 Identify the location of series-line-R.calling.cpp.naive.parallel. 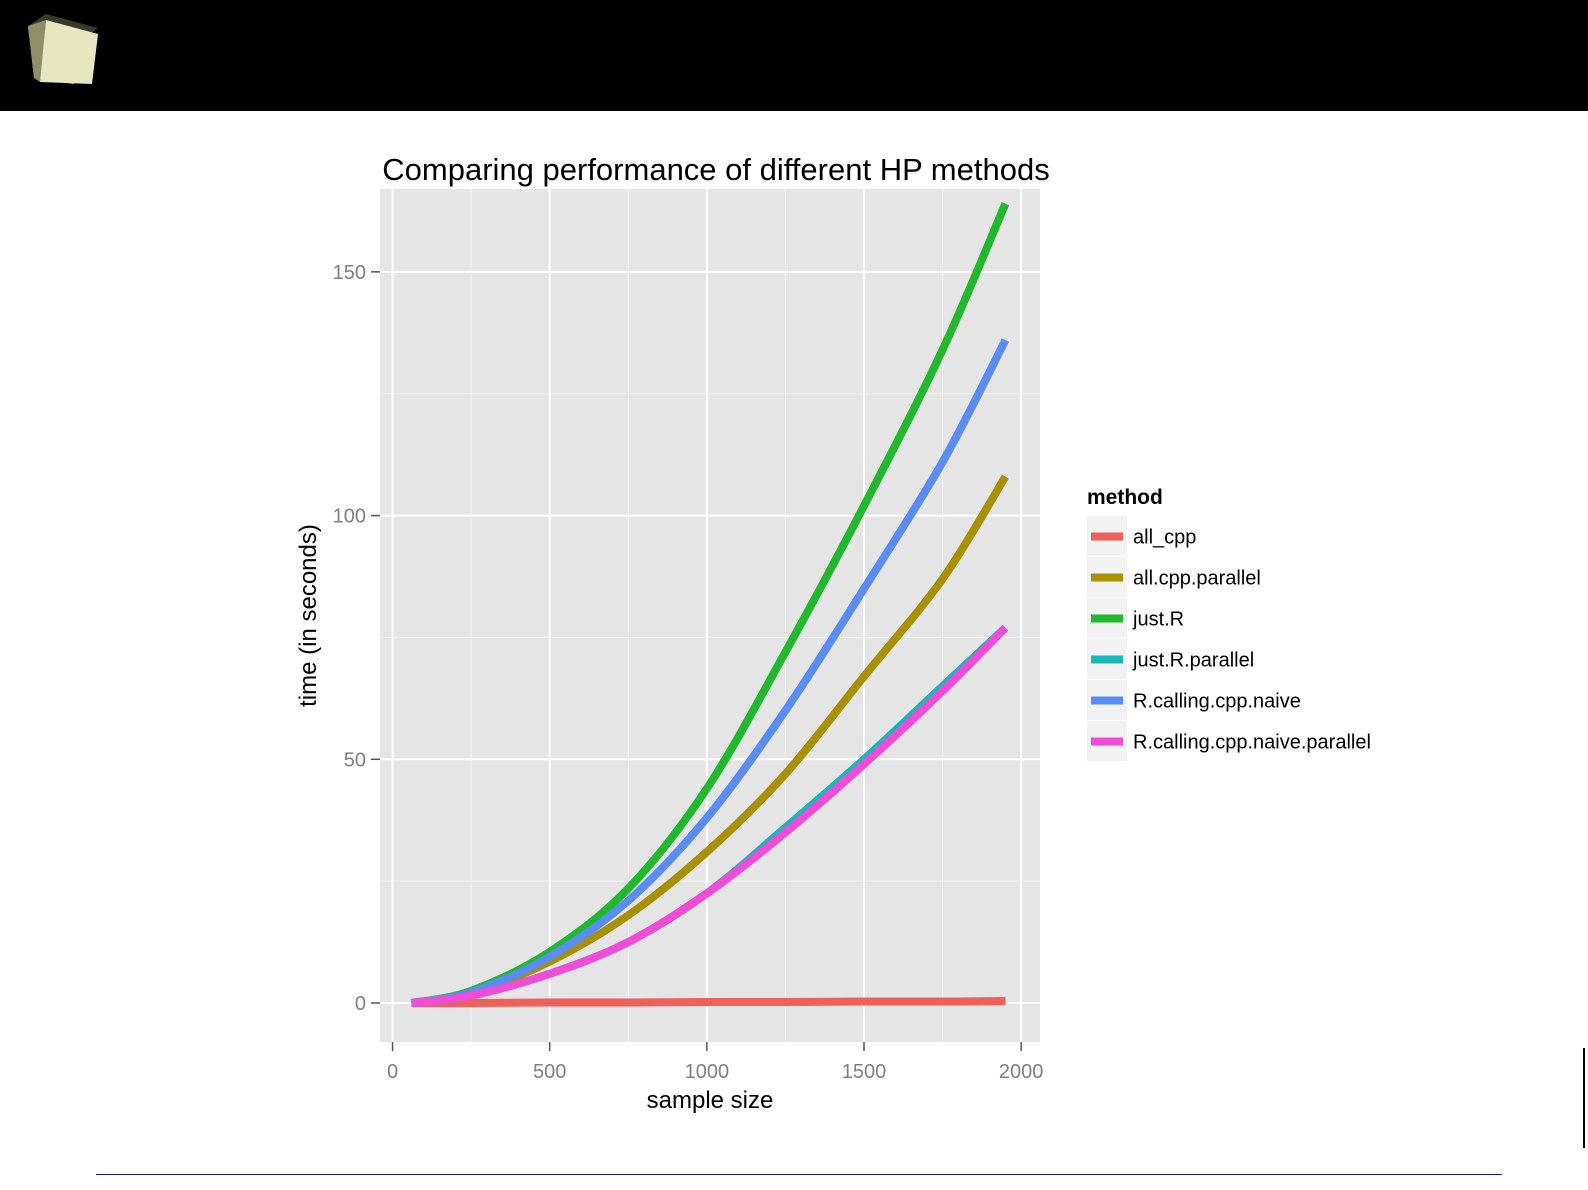
(709, 815).